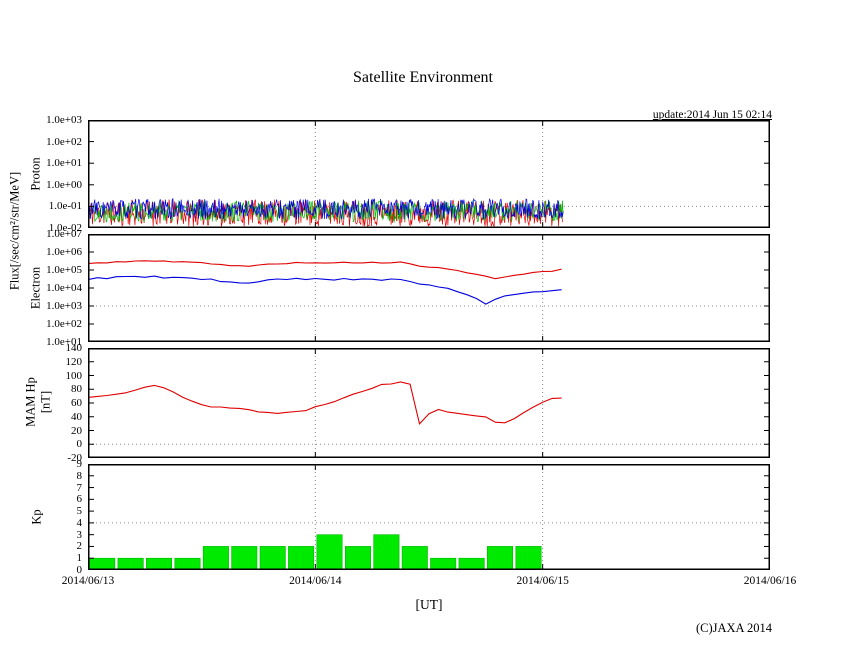 Image resolution: width=846 pixels, height=655 pixels. I want to click on y-tick-label: 1.0e+06, so click(64, 252).